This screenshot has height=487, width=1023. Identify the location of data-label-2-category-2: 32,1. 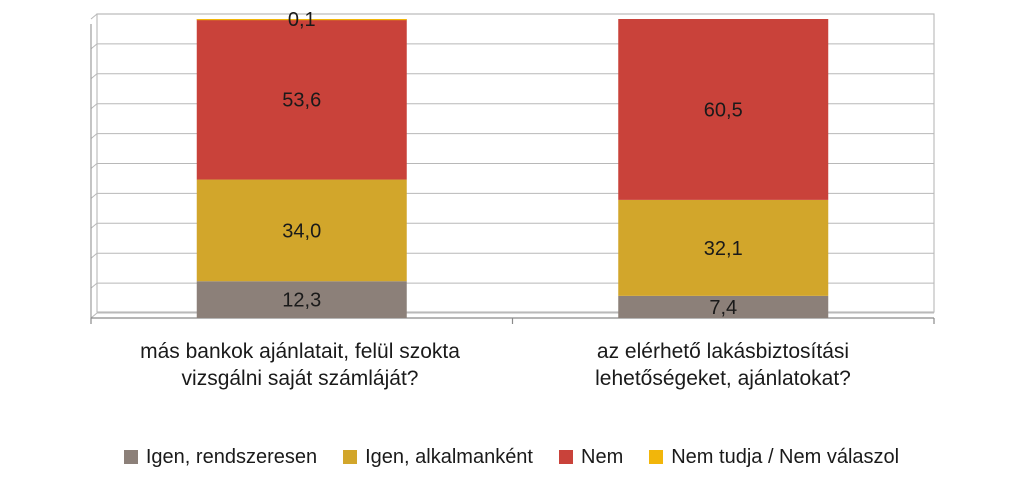
(723, 249).